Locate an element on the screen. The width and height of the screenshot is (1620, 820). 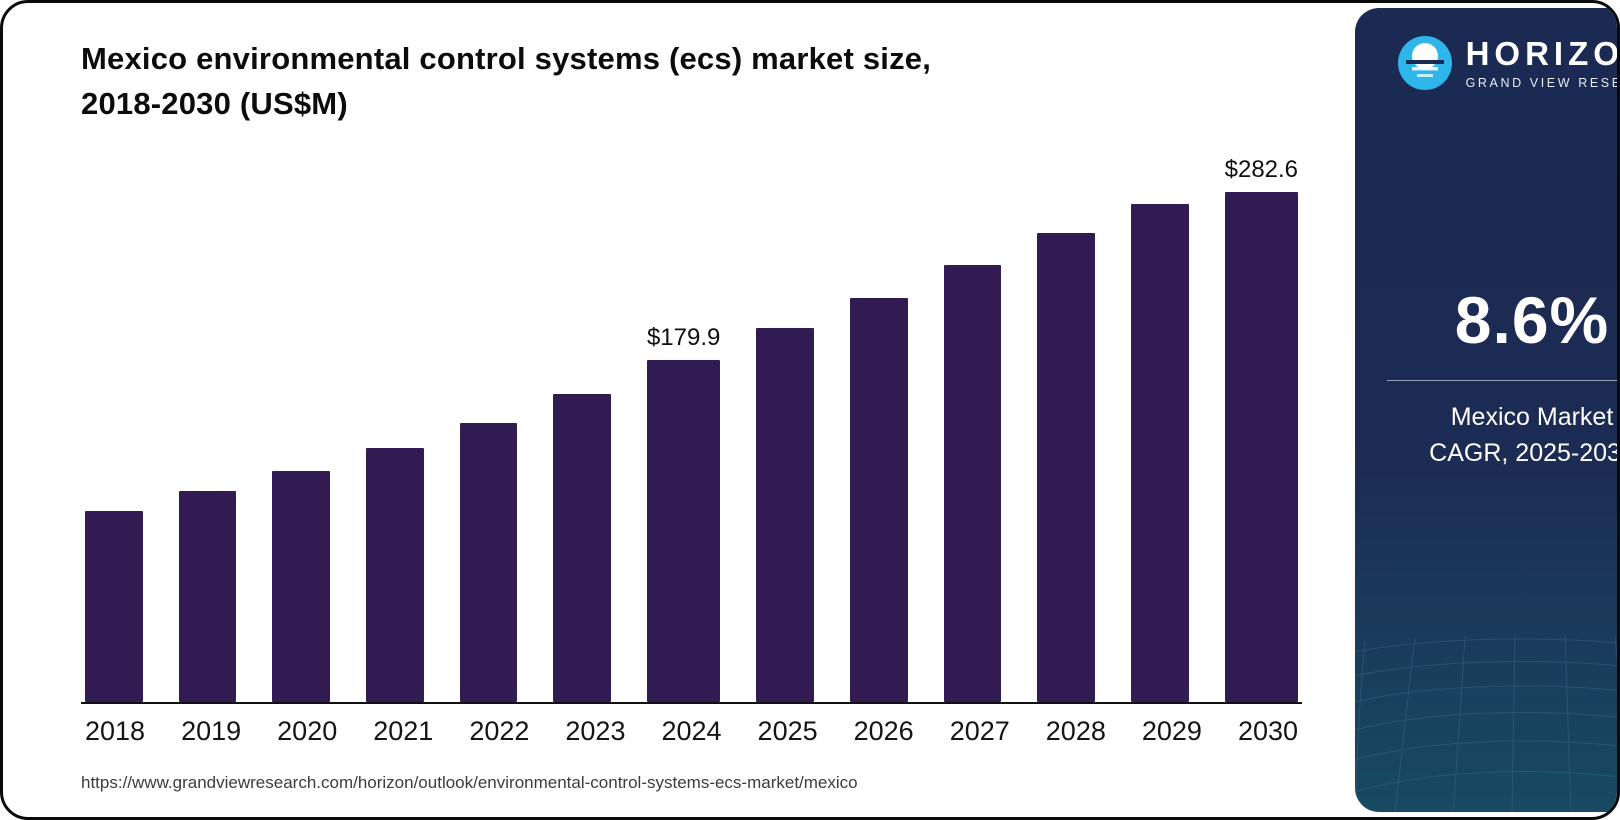
brand-name: HORIZON is located at coordinates (1541, 54).